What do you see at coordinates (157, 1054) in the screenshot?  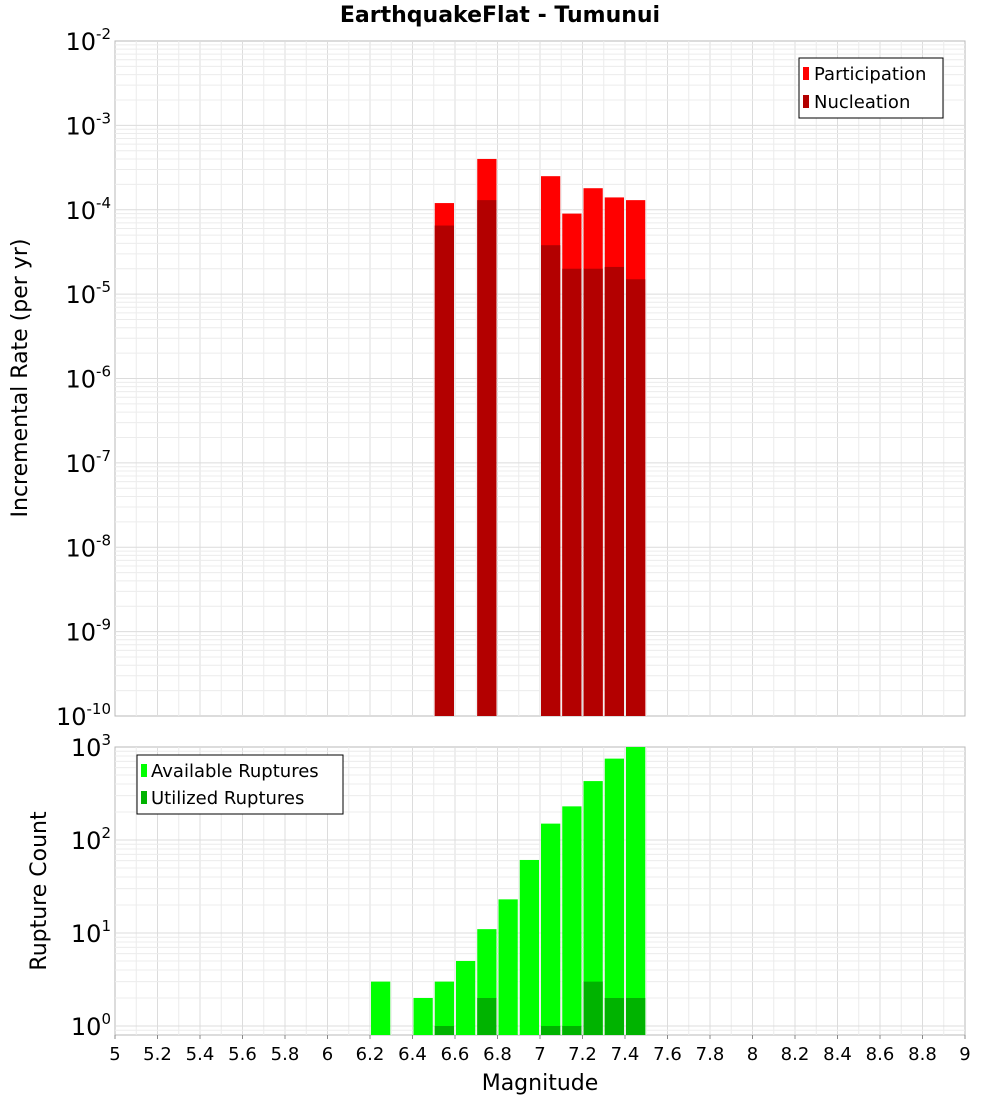 I see `x-tick-label: 5.2` at bounding box center [157, 1054].